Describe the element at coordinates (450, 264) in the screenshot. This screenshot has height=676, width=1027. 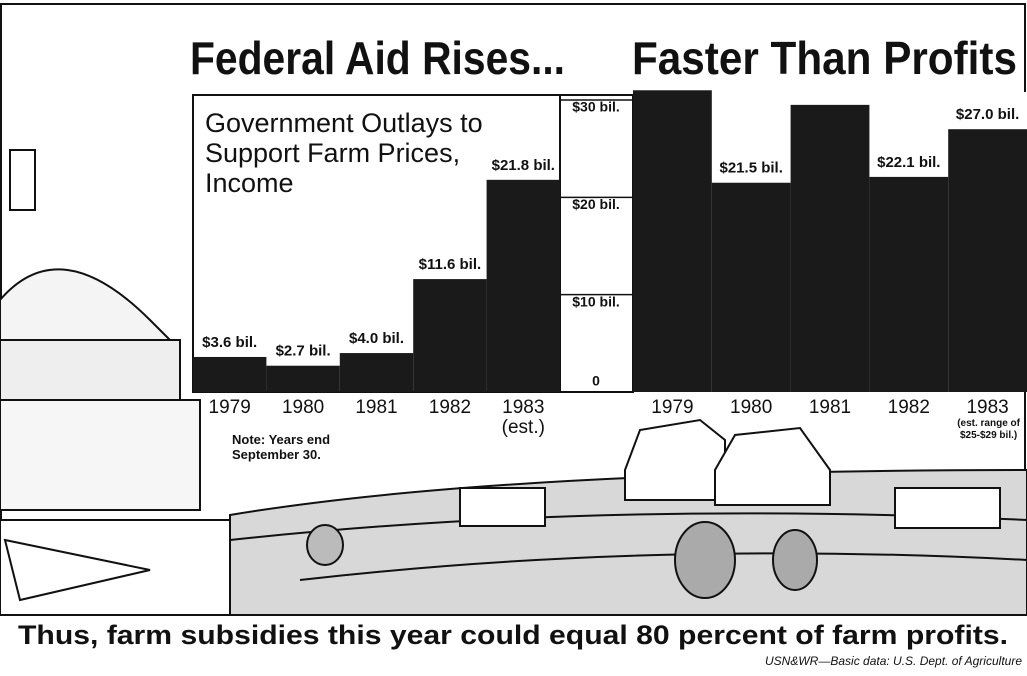
I see `value-label: $11.6 bil.` at that location.